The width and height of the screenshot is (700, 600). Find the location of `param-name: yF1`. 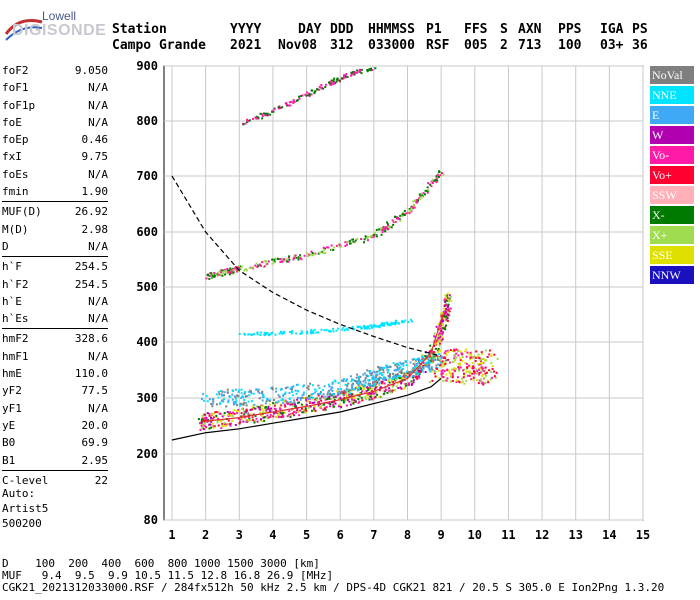

param-name: yF1 is located at coordinates (12, 408).